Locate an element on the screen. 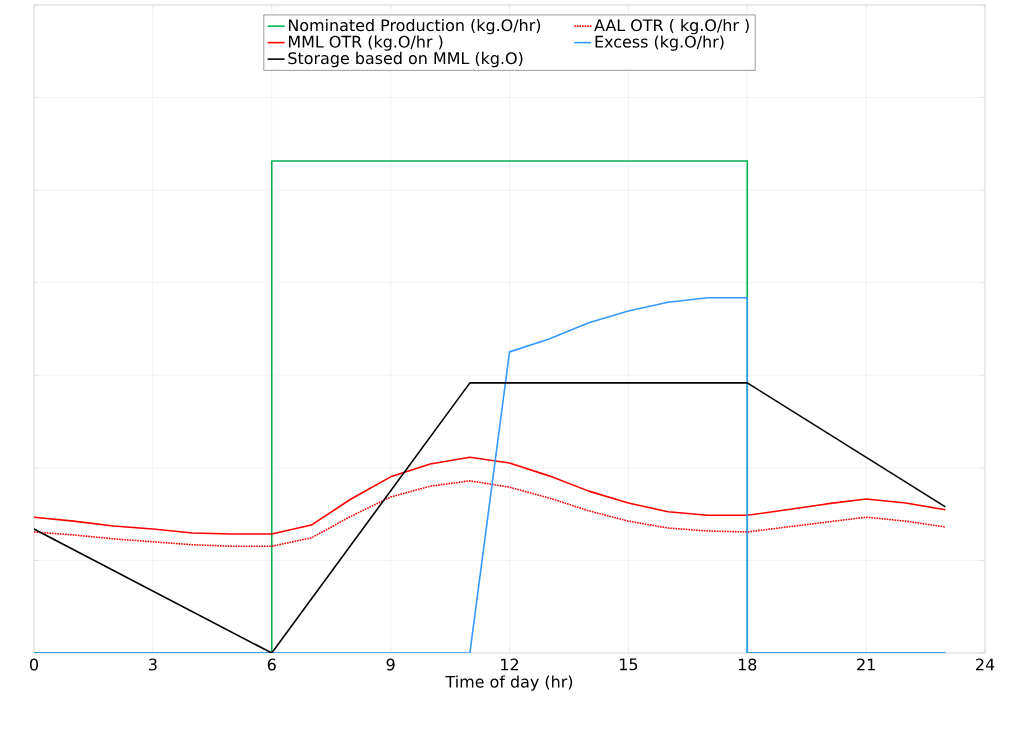 The image size is (1023, 736). x-tick-label: 21 is located at coordinates (866, 664).